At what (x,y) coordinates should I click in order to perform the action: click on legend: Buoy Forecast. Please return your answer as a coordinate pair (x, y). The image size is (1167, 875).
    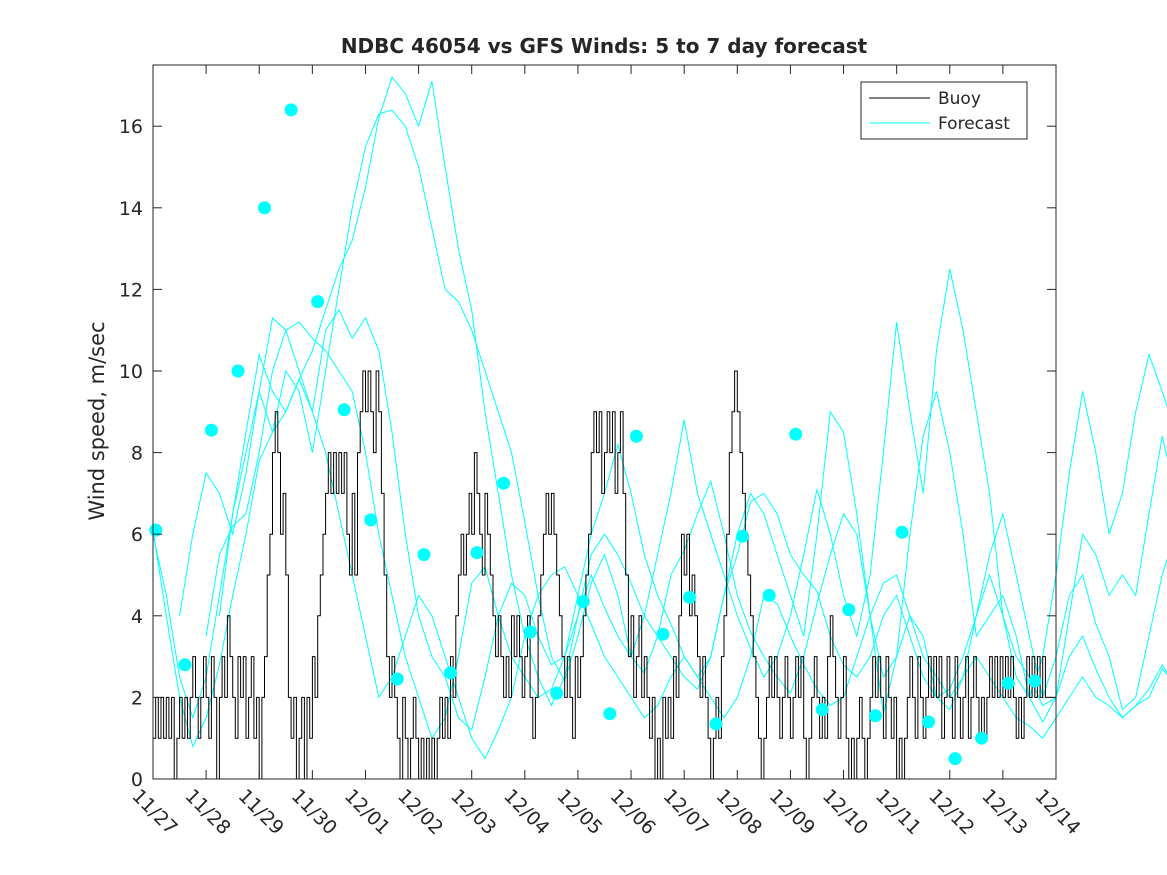
    Looking at the image, I should click on (944, 110).